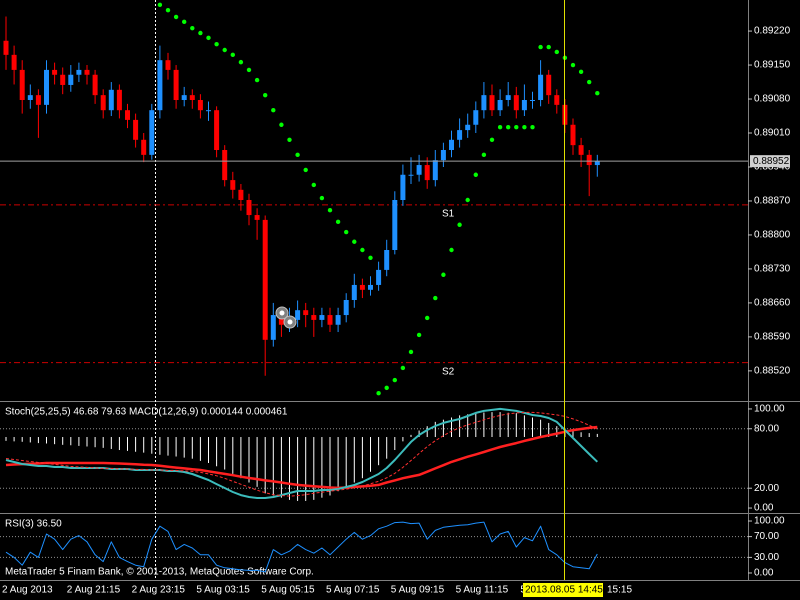 This screenshot has height=600, width=800. Describe the element at coordinates (94, 590) in the screenshot. I see `x-tick-label: 2 Aug 21:15` at that location.